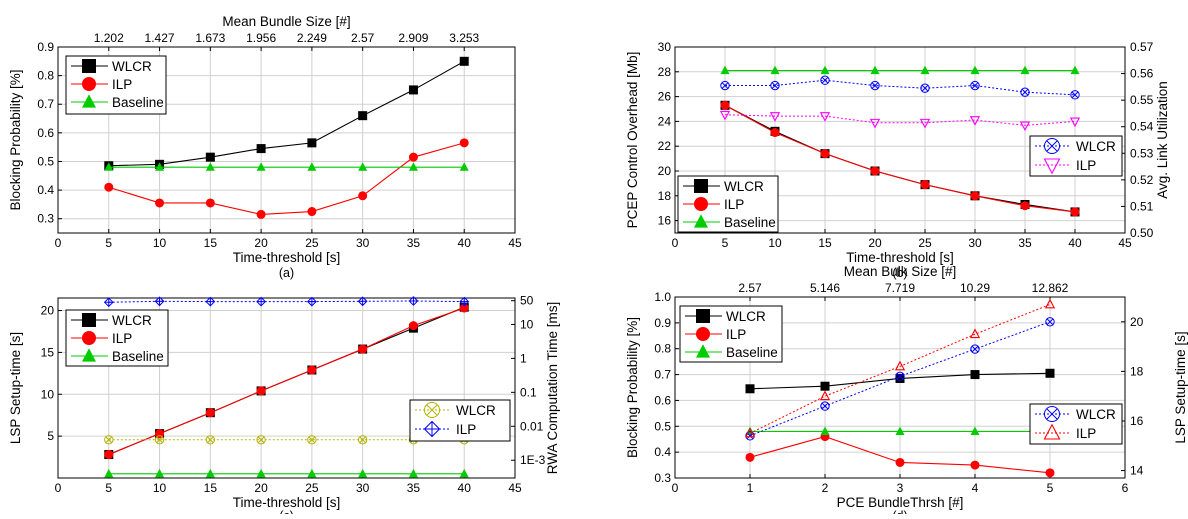  Describe the element at coordinates (211, 243) in the screenshot. I see `x-tick-label: 15` at that location.